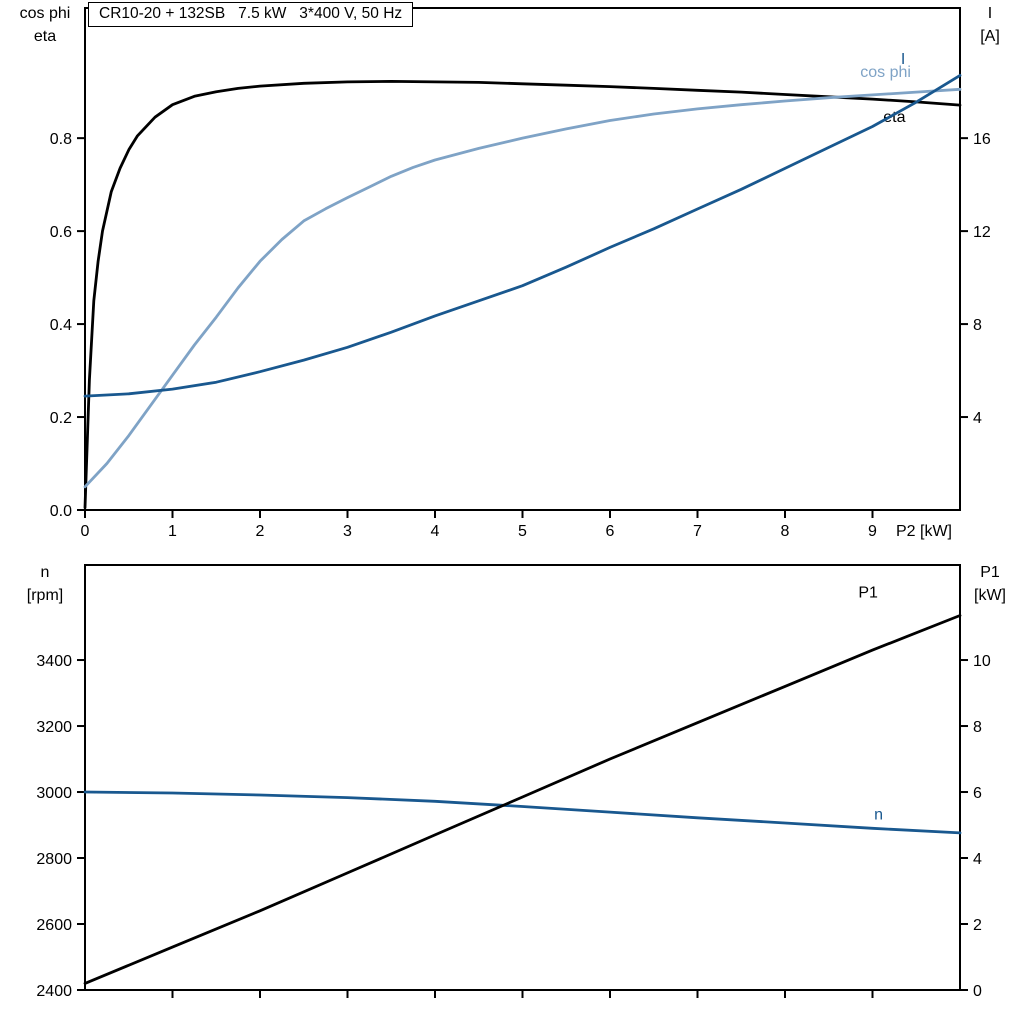  I want to click on left-axis-title-top: cos phi eta, so click(45, 25).